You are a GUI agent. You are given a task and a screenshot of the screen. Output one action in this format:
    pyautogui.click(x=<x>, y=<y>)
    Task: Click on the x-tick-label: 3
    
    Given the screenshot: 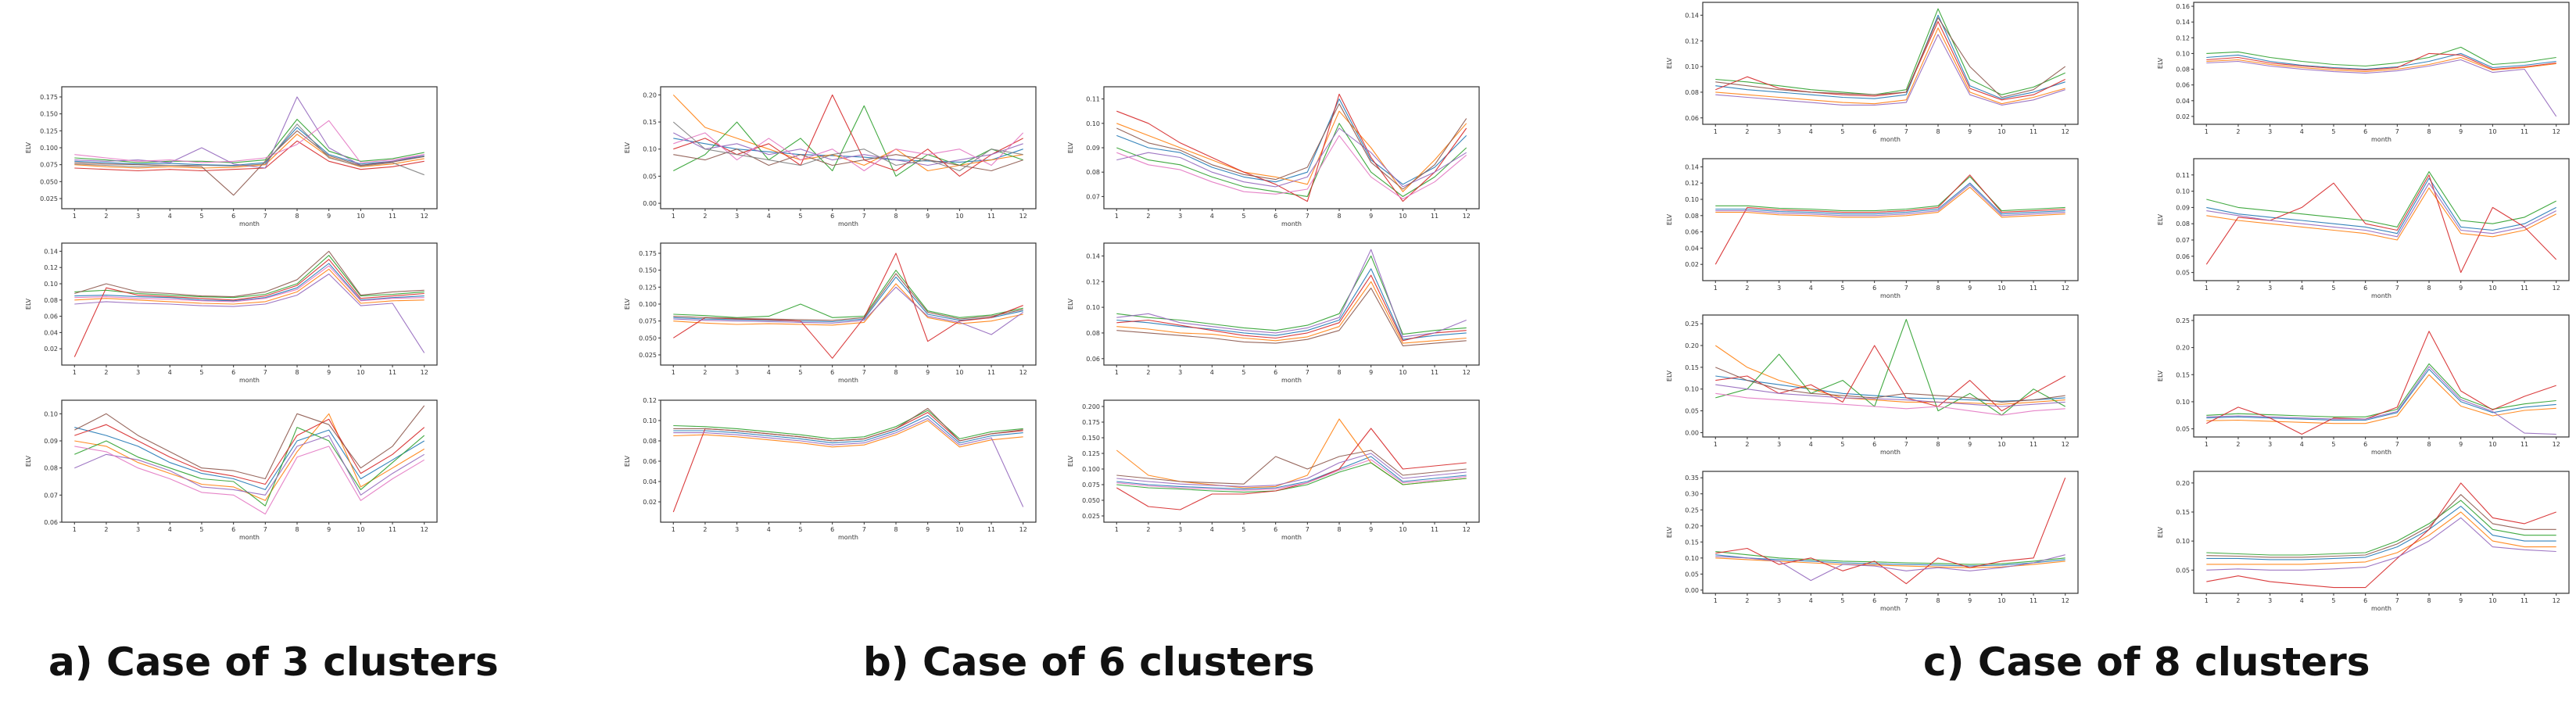 What is the action you would take?
    pyautogui.click(x=737, y=216)
    